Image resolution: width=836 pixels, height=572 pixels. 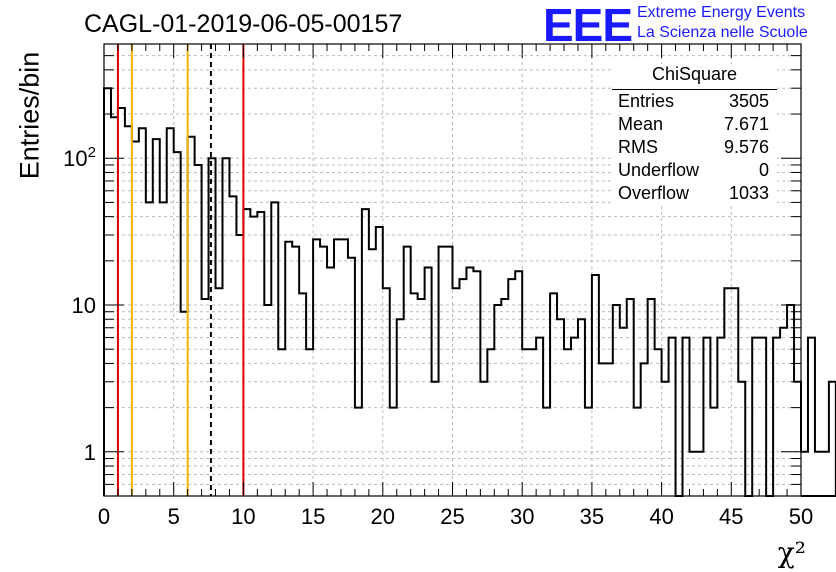 What do you see at coordinates (84, 305) in the screenshot?
I see `y-tick-label: 10` at bounding box center [84, 305].